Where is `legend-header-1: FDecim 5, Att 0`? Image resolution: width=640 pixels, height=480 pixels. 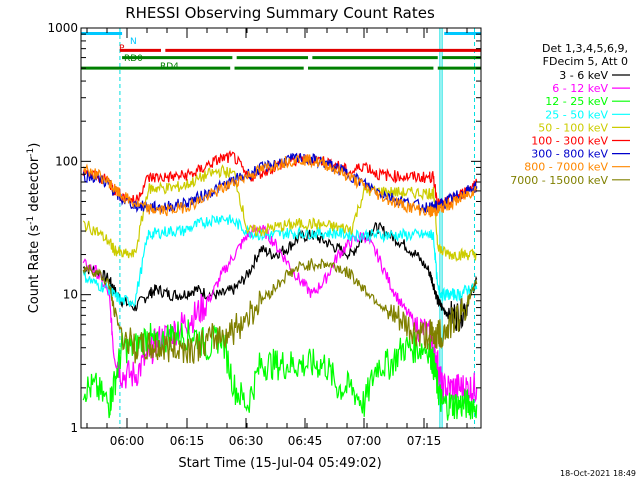 legend-header-1: FDecim 5, Att 0 is located at coordinates (585, 61).